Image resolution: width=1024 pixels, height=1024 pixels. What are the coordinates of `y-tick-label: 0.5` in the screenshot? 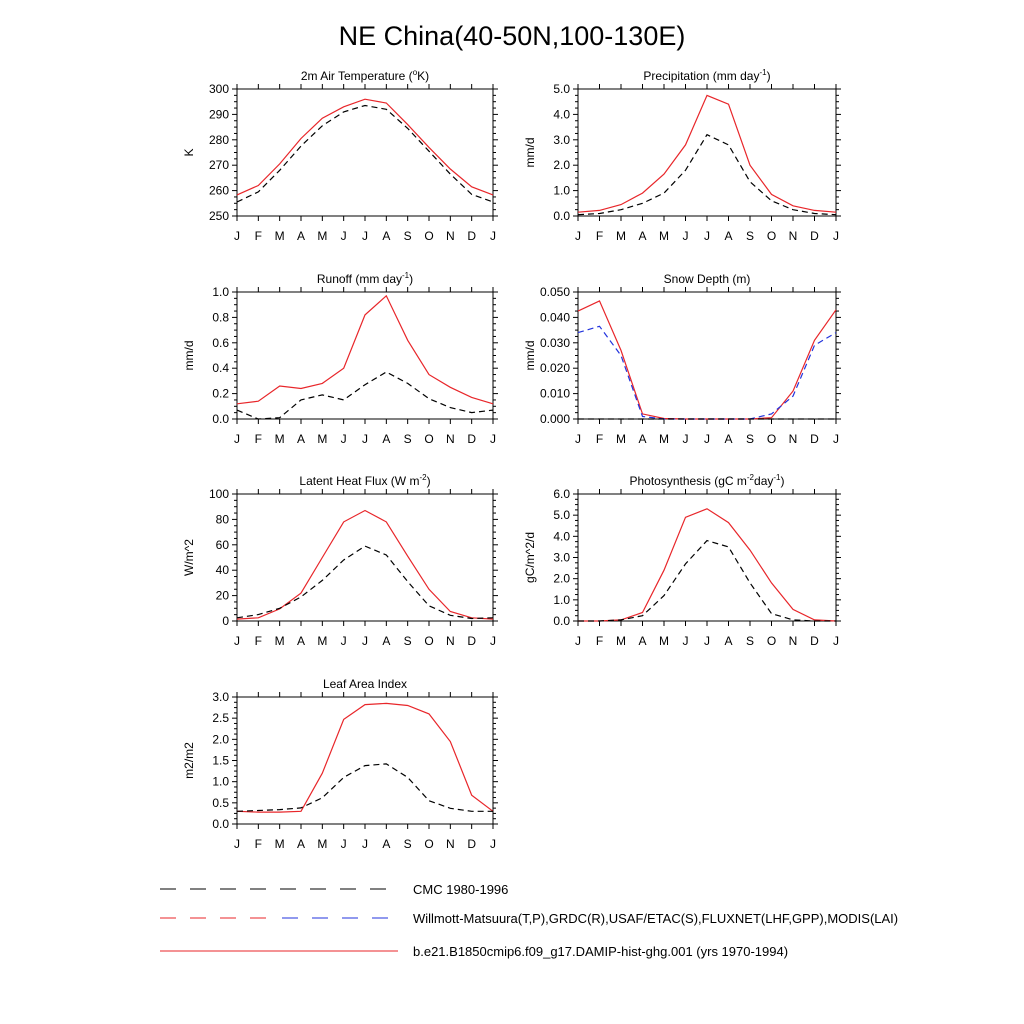 It's located at (220, 803).